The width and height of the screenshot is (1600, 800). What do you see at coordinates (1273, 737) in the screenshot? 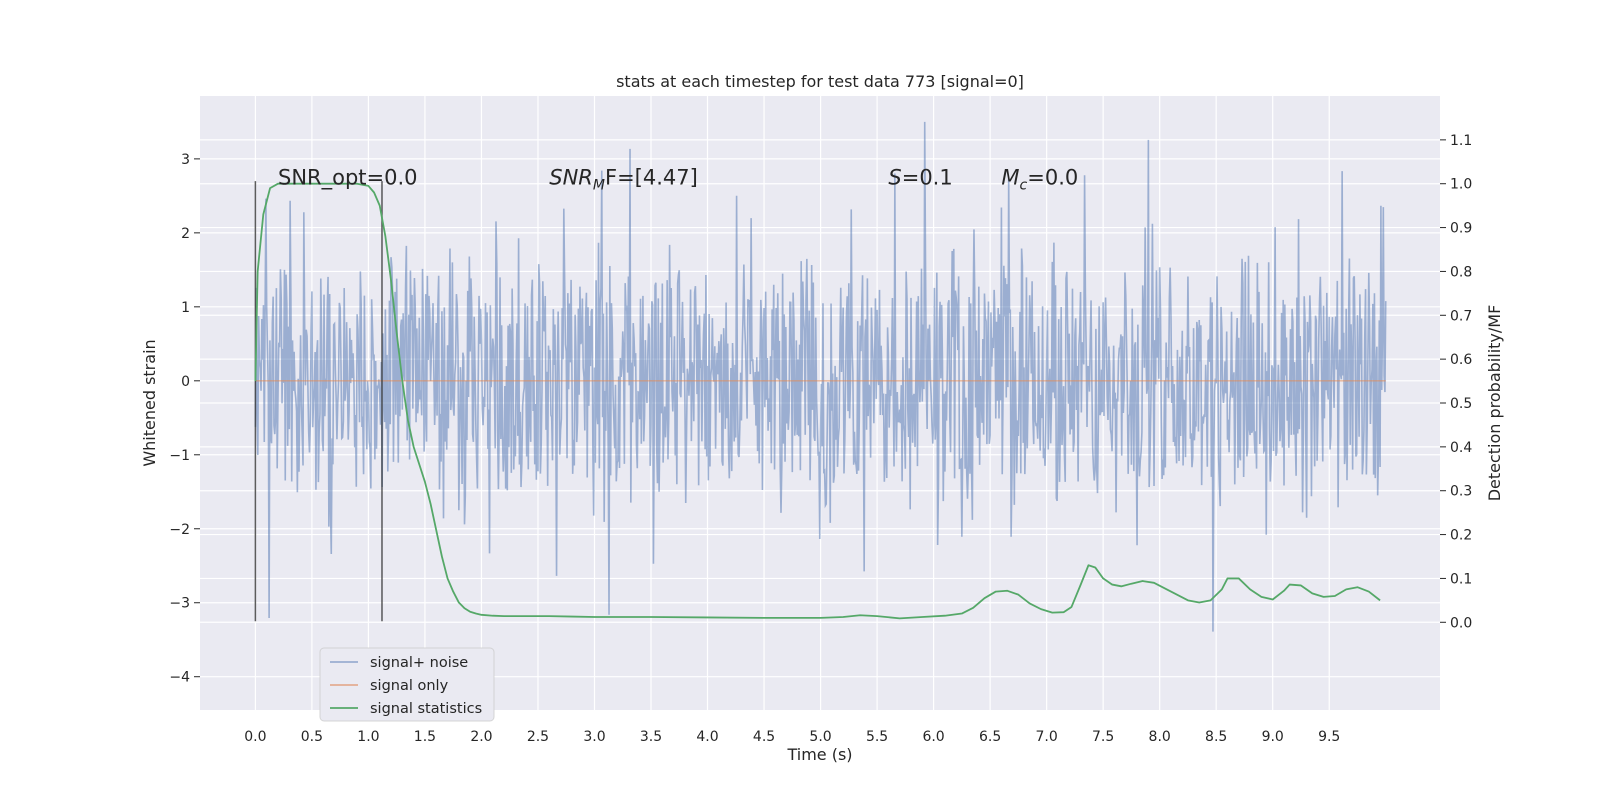
I see `x-tick-label: 9.0` at bounding box center [1273, 737].